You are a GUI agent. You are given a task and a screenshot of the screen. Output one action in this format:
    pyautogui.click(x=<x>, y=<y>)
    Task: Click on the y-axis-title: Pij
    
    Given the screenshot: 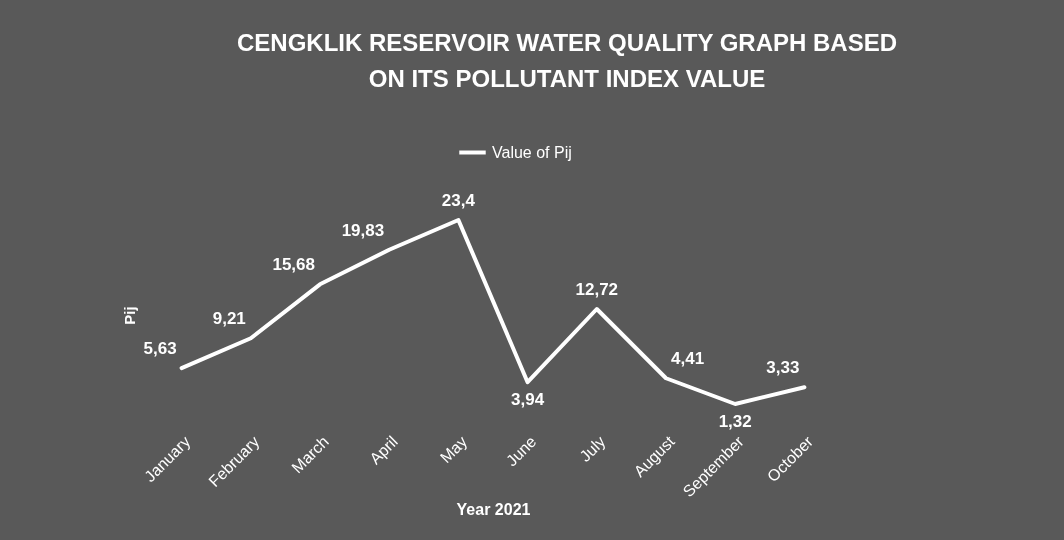 What is the action you would take?
    pyautogui.click(x=129, y=315)
    